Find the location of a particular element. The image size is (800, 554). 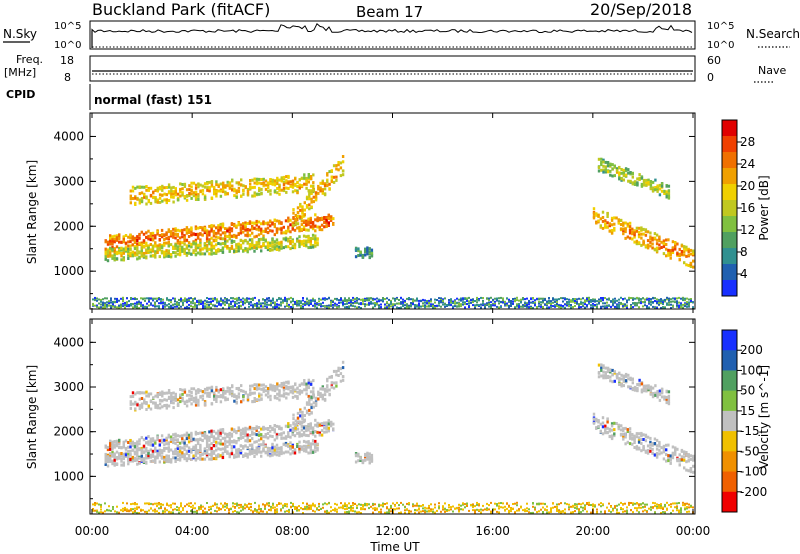

nsky-trace is located at coordinates (392, 35).